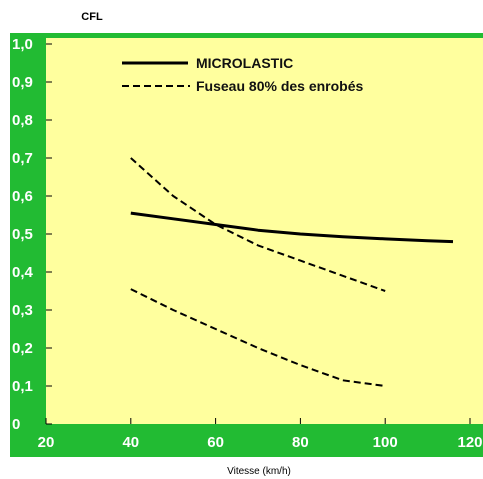 The height and width of the screenshot is (479, 483). What do you see at coordinates (22, 82) in the screenshot?
I see `y-tick-label: 0,9` at bounding box center [22, 82].